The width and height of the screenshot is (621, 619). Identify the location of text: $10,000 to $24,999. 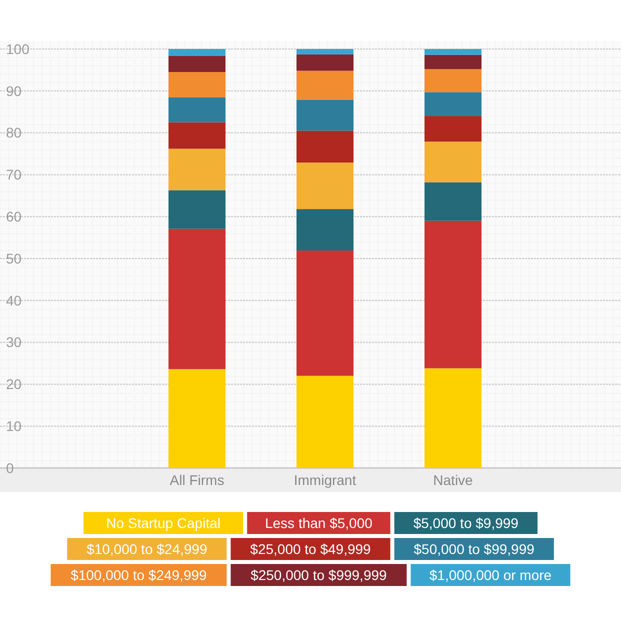
(147, 549).